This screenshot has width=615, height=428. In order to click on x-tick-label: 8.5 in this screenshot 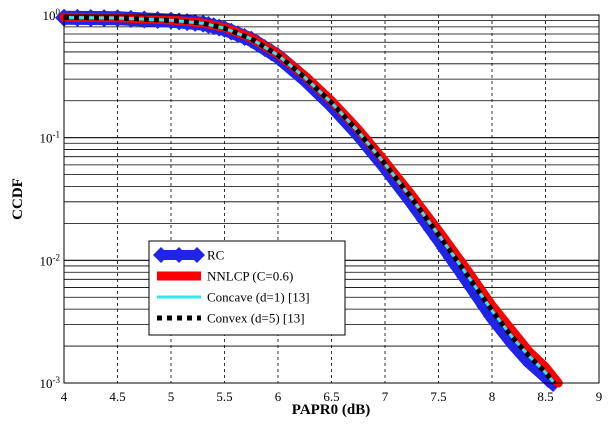, I will do `click(545, 396)`.